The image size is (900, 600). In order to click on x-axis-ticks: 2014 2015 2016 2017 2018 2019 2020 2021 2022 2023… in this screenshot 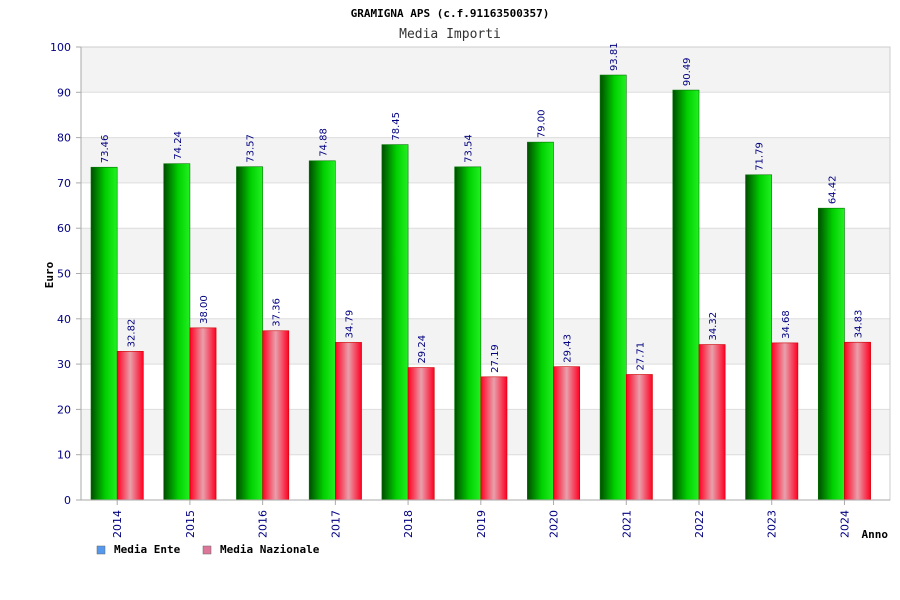, I will do `click(481, 519)`.